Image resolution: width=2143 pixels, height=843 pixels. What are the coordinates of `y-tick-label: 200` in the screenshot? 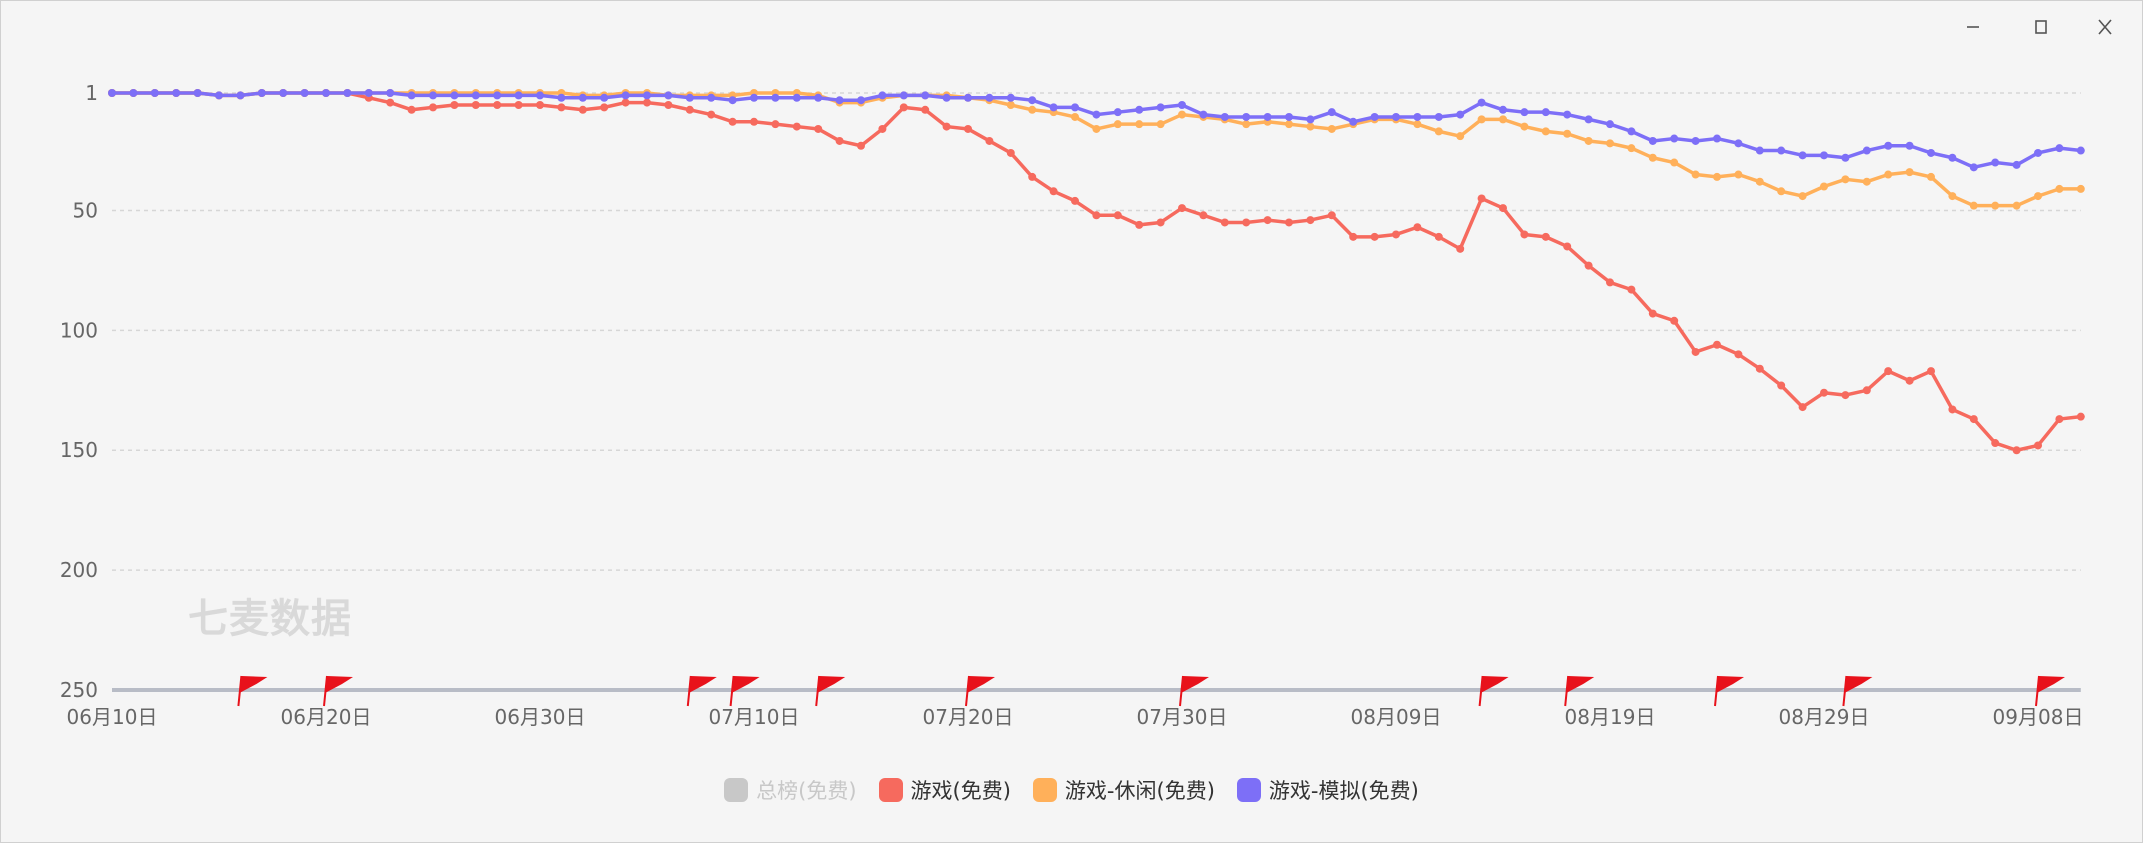 It's located at (79, 570).